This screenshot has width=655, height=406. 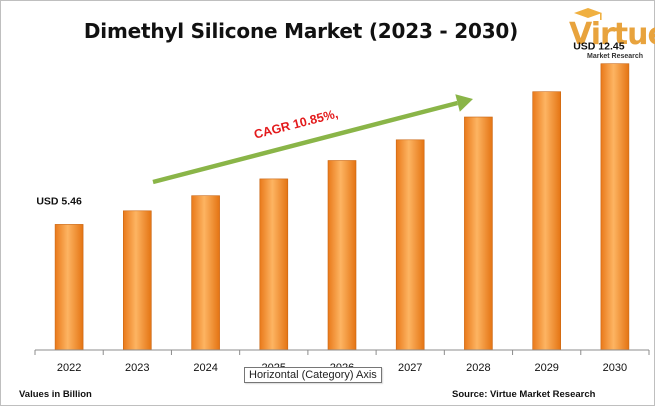 I want to click on chart-title: Dimethyl Silicone Market (2023 - 2030), so click(x=301, y=31).